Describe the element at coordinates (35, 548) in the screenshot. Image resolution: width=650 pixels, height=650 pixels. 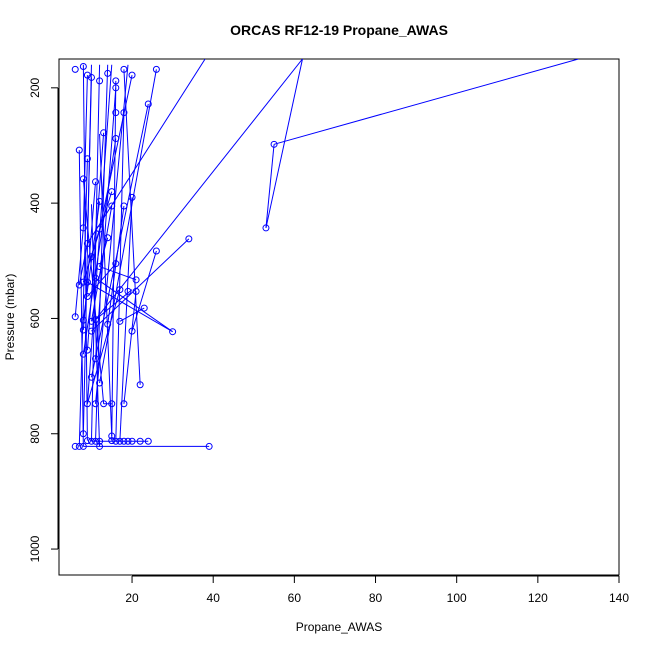
I see `y-tick-label: 1000` at that location.